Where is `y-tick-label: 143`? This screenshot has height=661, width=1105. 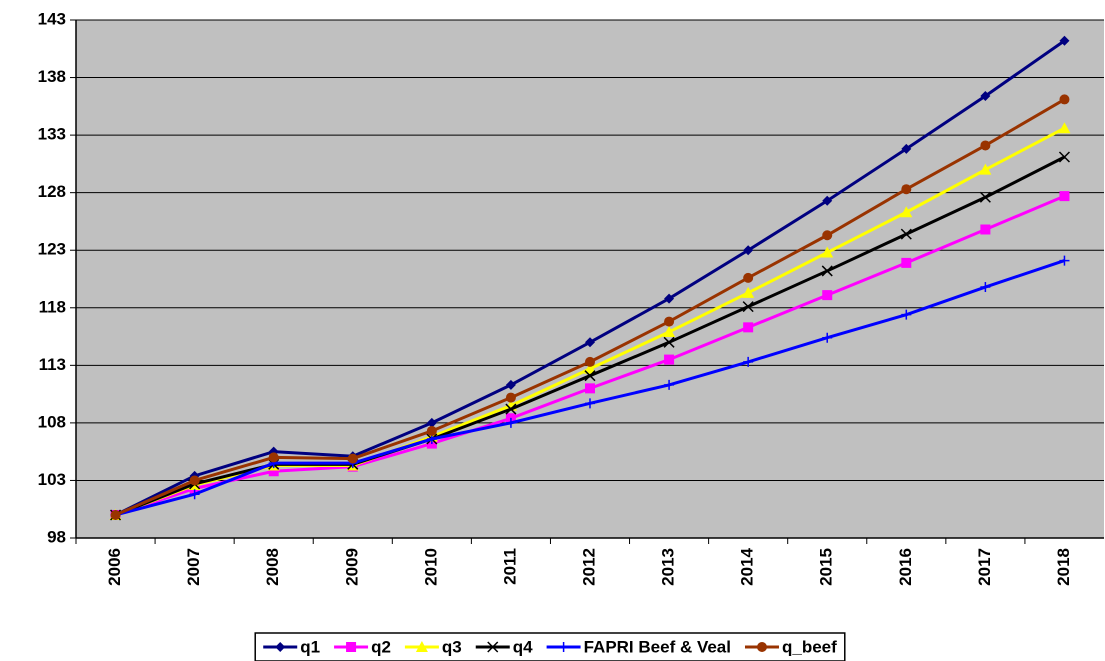 y-tick-label: 143 is located at coordinates (52, 18).